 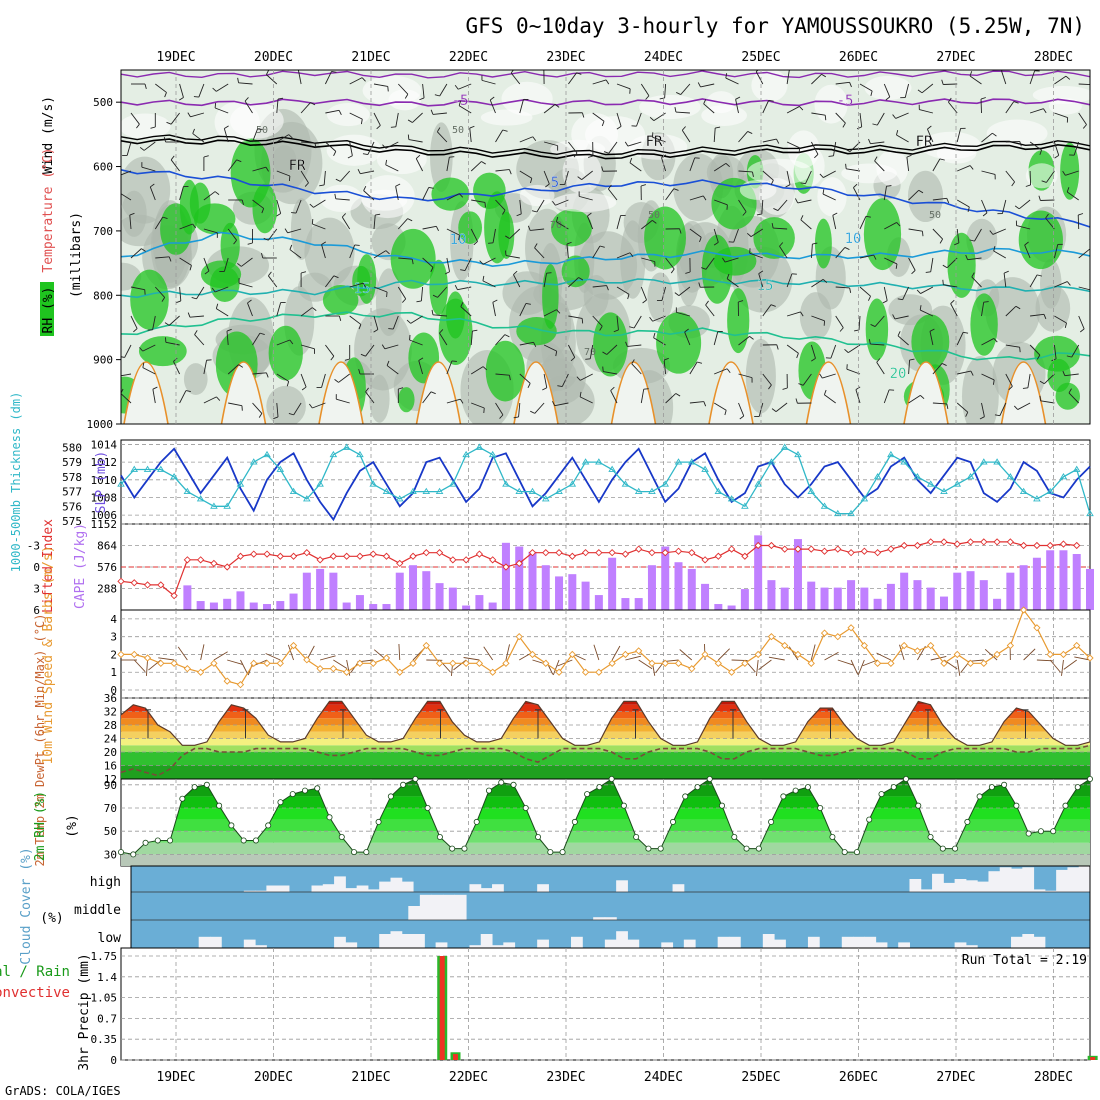 What do you see at coordinates (261, 891) in the screenshot?
I see `cloud-cell-high` at bounding box center [261, 891].